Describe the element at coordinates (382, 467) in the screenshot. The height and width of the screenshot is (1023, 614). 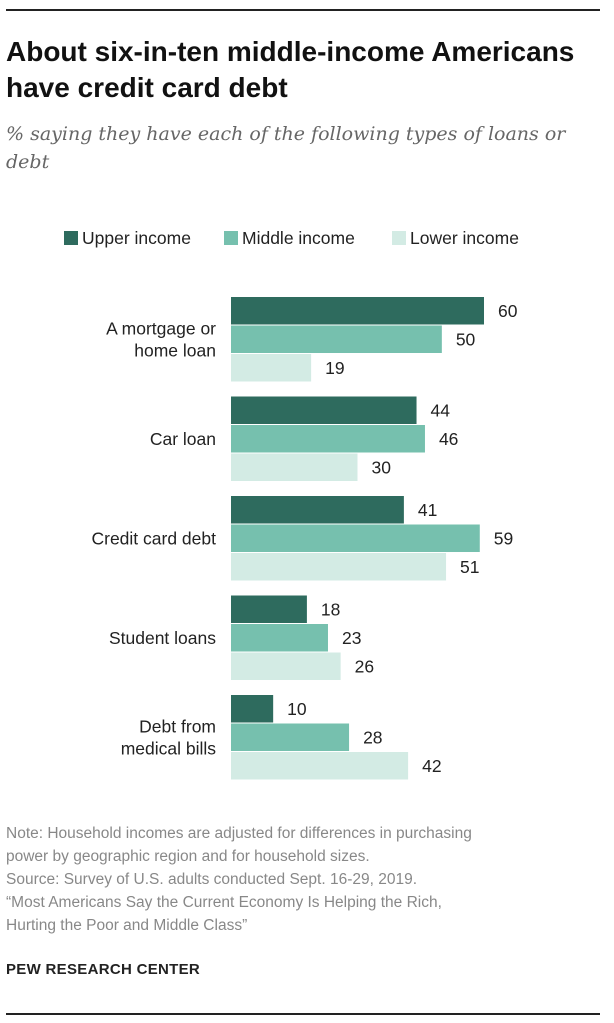
I see `data-label: 30` at that location.